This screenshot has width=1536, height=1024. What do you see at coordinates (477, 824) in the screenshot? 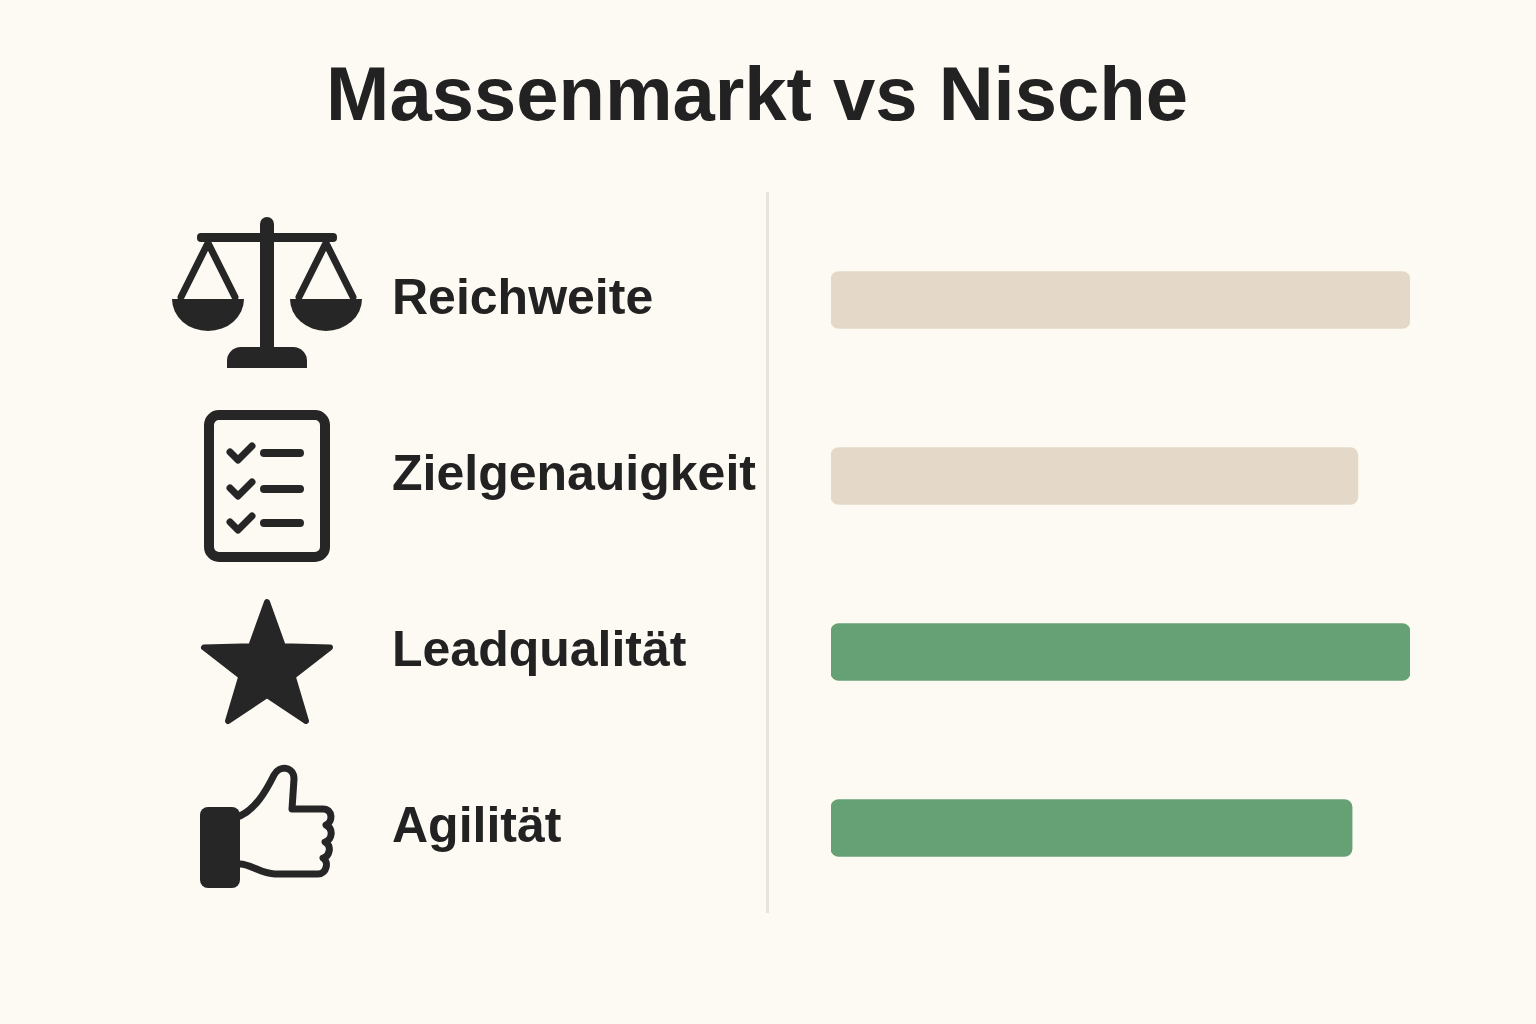
I see `y-tick-label: Agilität` at bounding box center [477, 824].